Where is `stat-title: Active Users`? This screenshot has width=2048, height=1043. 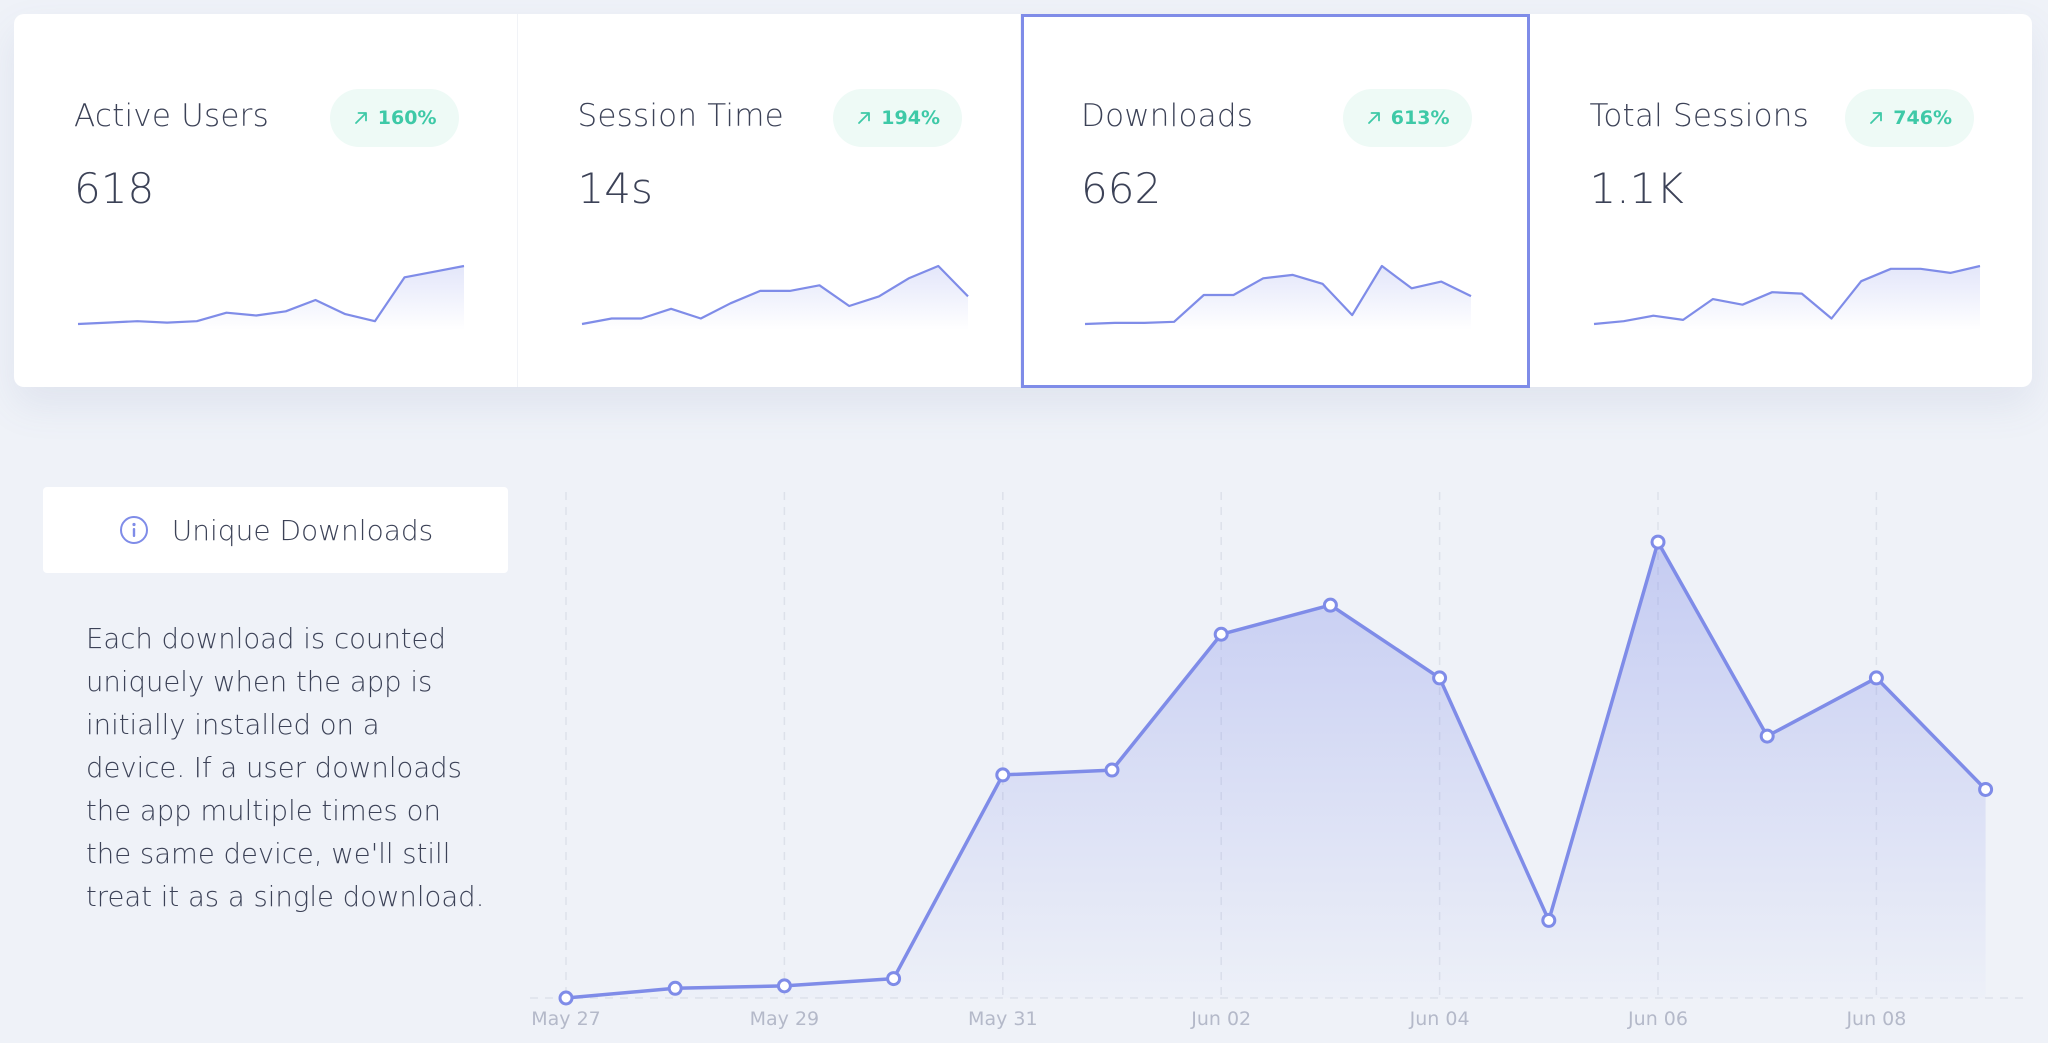 stat-title: Active Users is located at coordinates (171, 116).